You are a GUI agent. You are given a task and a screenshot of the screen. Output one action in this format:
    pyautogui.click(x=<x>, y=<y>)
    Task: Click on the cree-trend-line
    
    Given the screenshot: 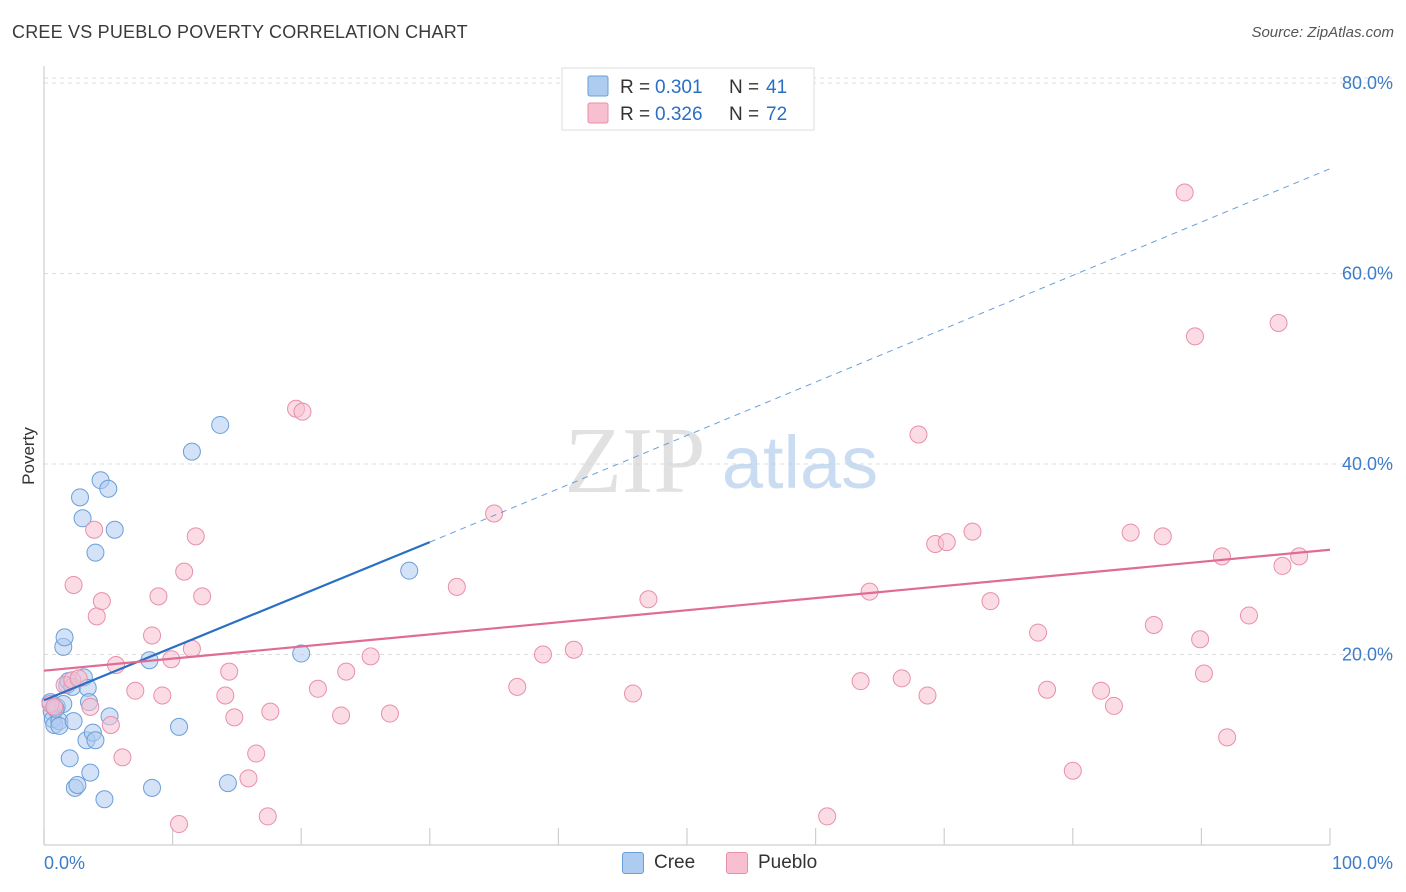 What is the action you would take?
    pyautogui.click(x=237, y=621)
    